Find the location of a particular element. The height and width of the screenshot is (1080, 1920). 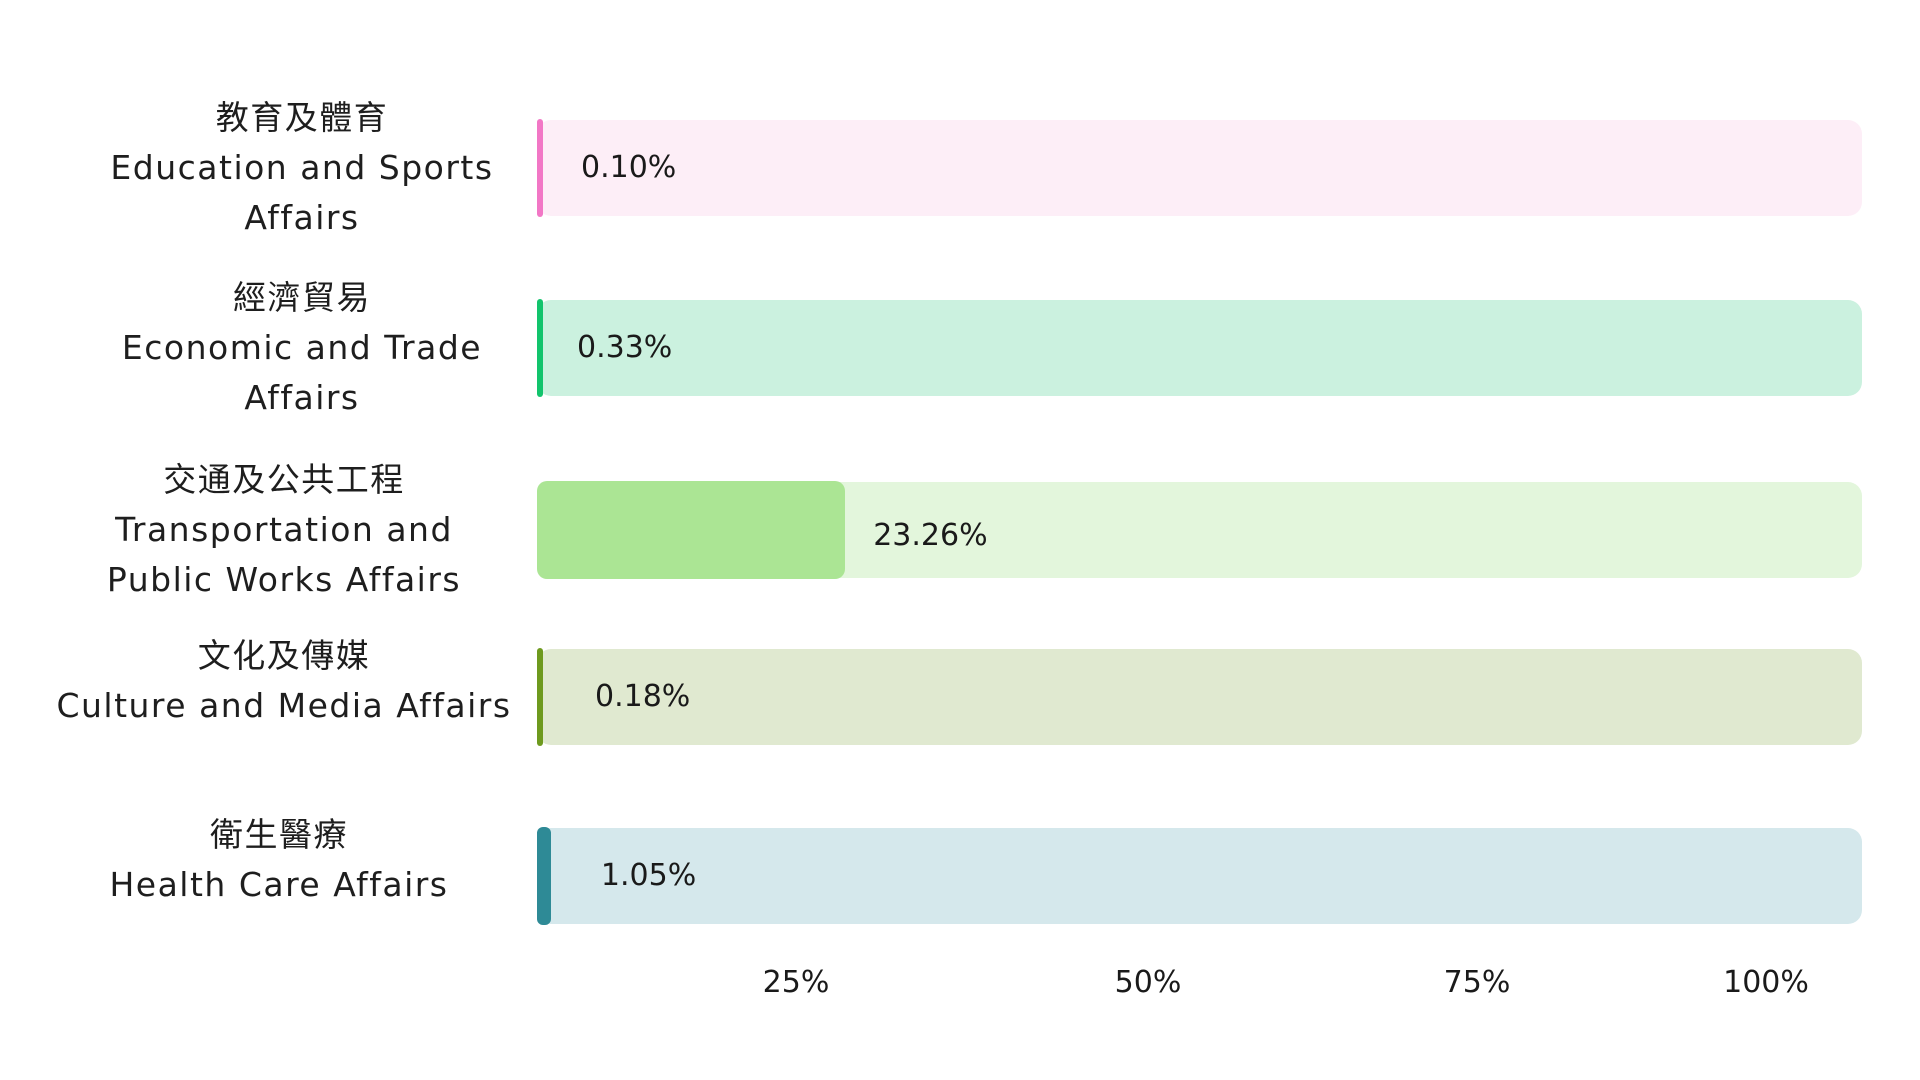

category-label-zh: 教育及體育 is located at coordinates (302, 117).